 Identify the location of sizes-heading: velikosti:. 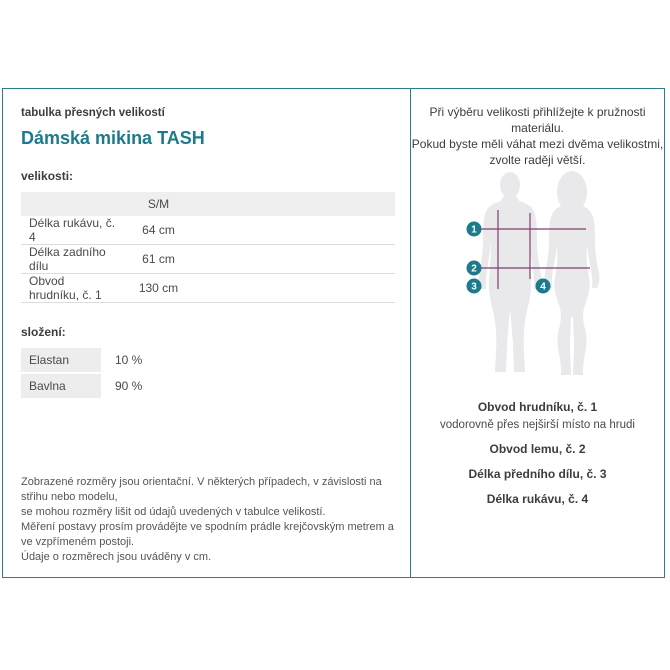
(47, 176).